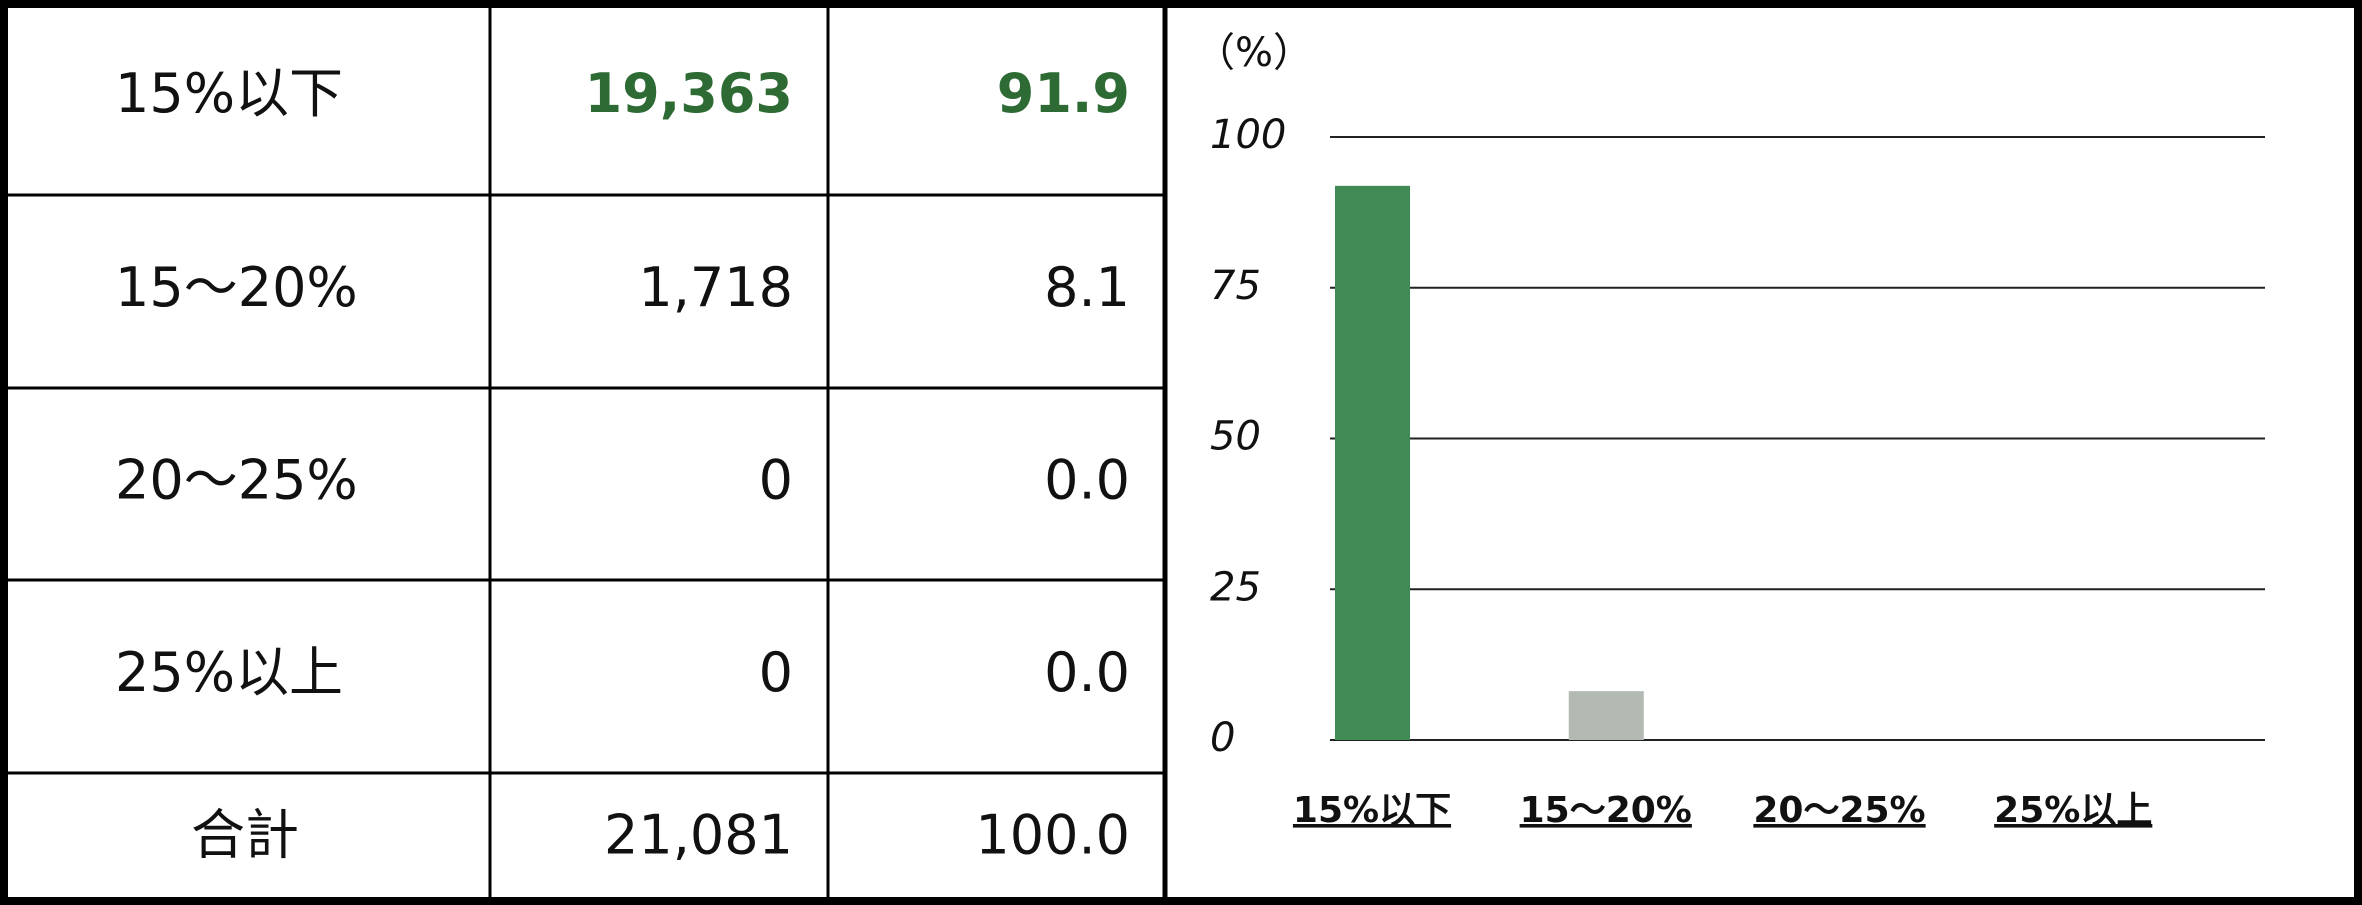 This screenshot has width=2362, height=905. Describe the element at coordinates (236, 287) in the screenshot. I see `table-cell: 15～20%` at that location.